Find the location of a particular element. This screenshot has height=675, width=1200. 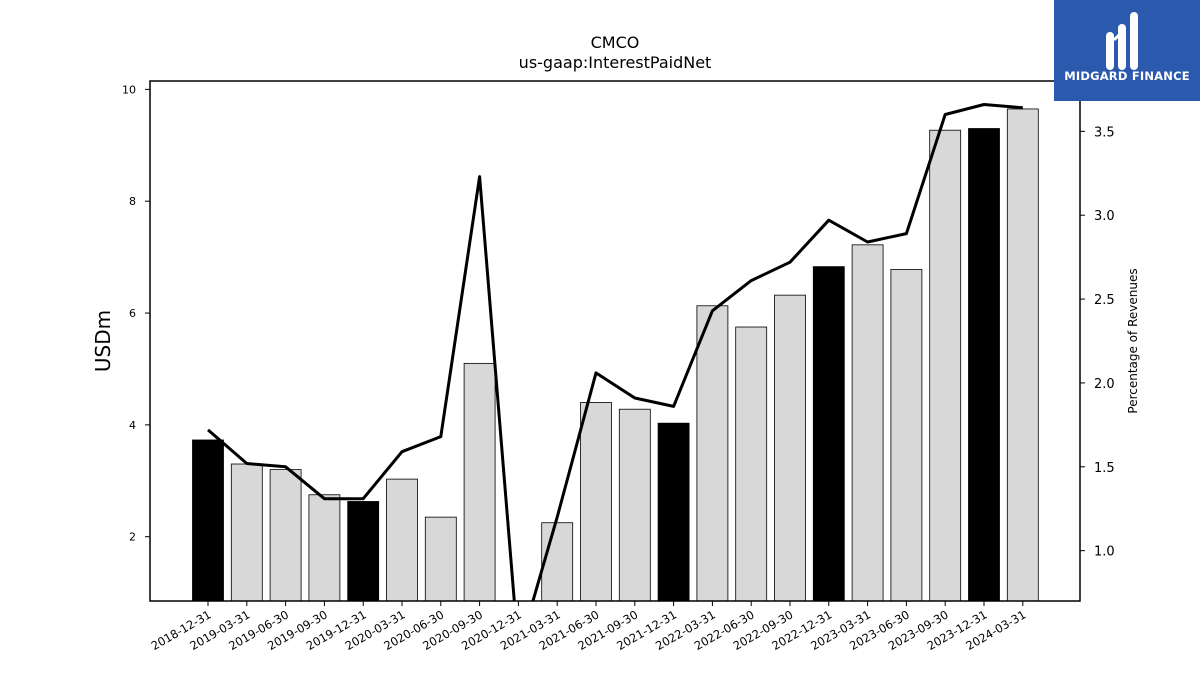

logo-mark-icon is located at coordinates (1122, 41).